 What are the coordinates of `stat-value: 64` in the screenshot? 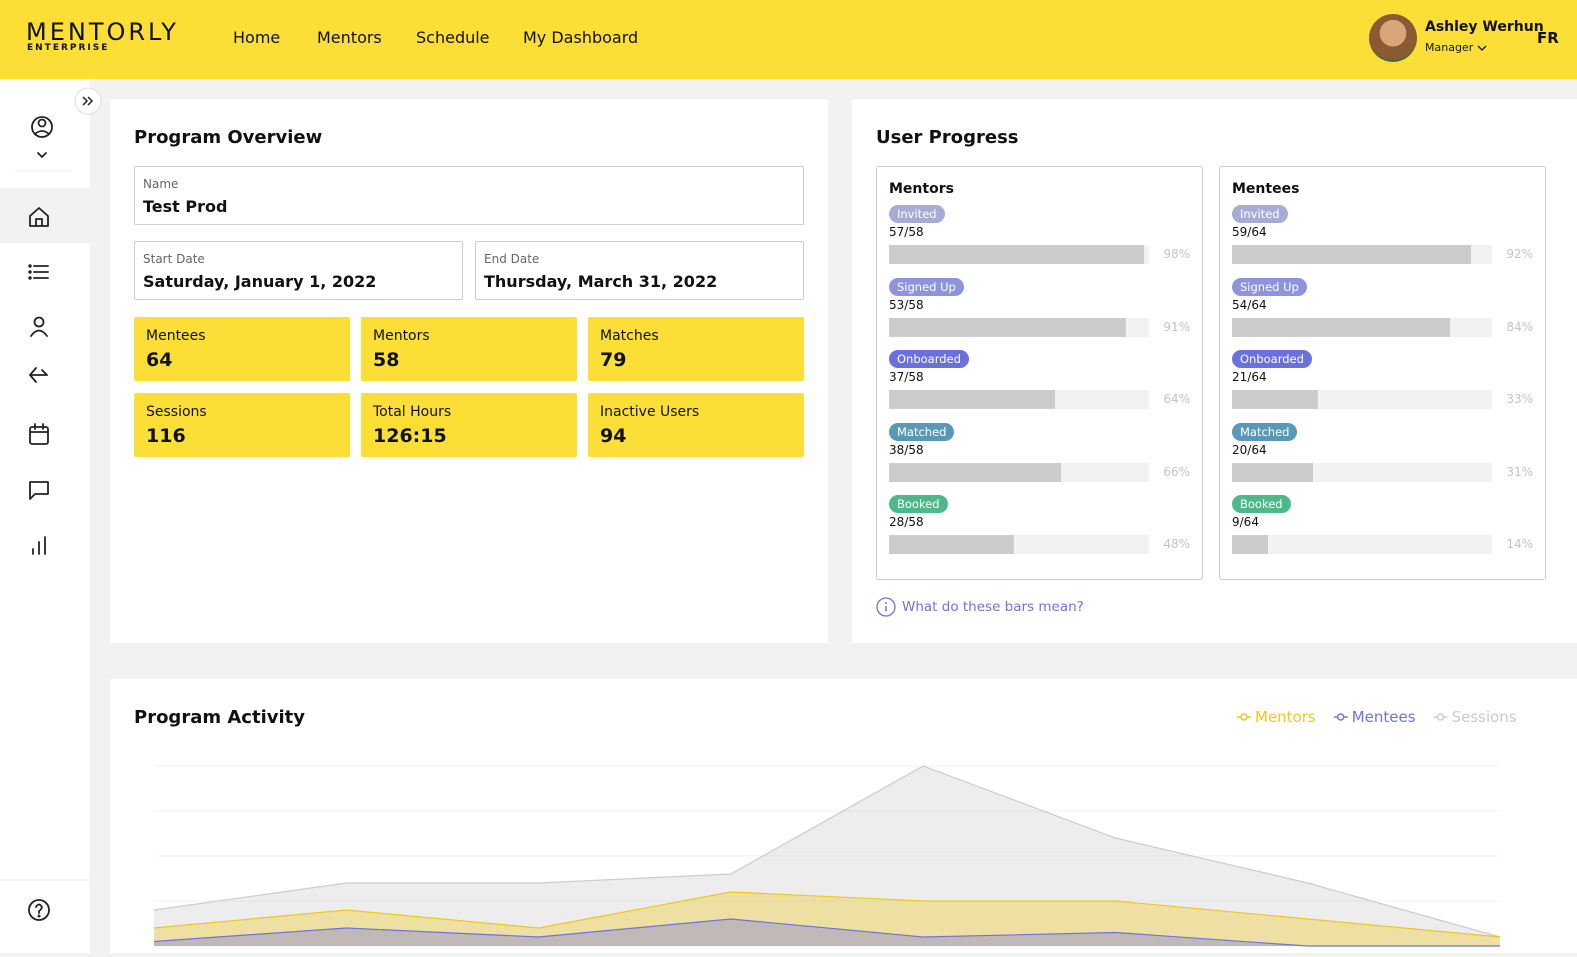 It's located at (159, 360).